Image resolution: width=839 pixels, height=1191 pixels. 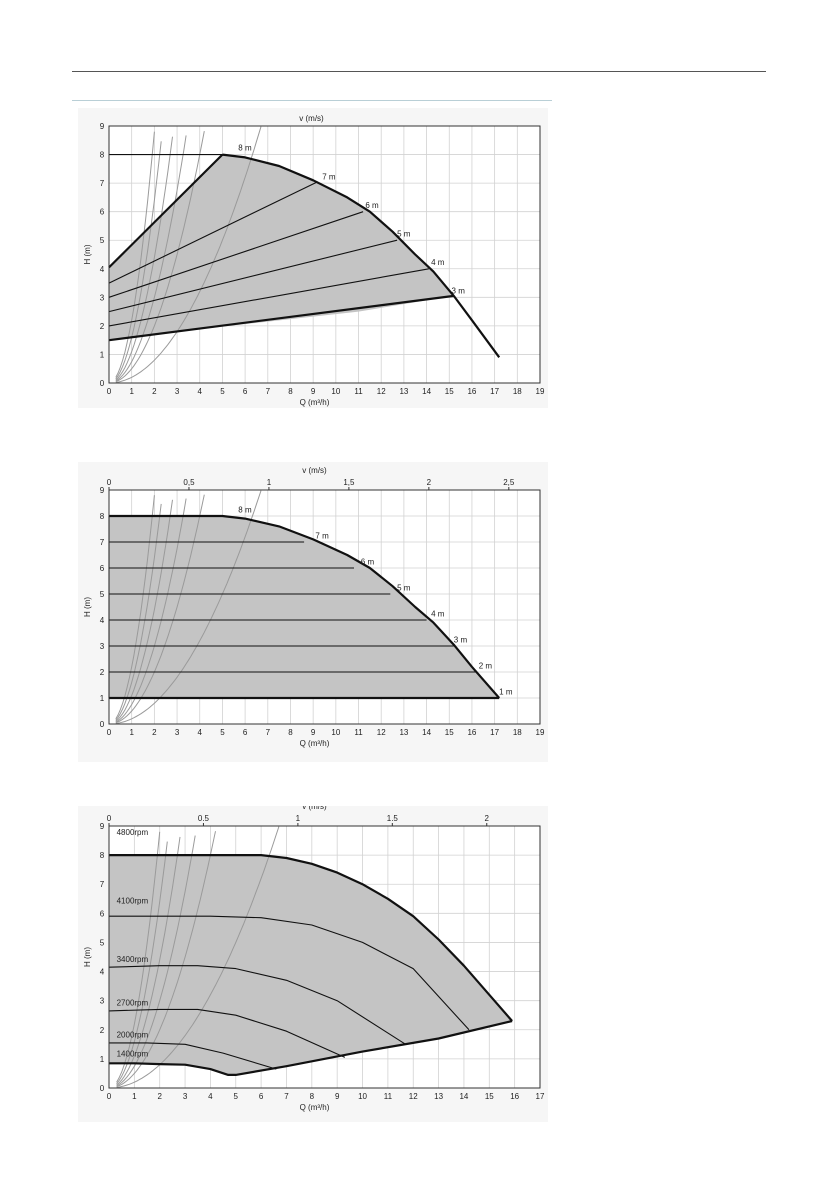 What do you see at coordinates (102, 155) in the screenshot?
I see `y-tick-label: 8` at bounding box center [102, 155].